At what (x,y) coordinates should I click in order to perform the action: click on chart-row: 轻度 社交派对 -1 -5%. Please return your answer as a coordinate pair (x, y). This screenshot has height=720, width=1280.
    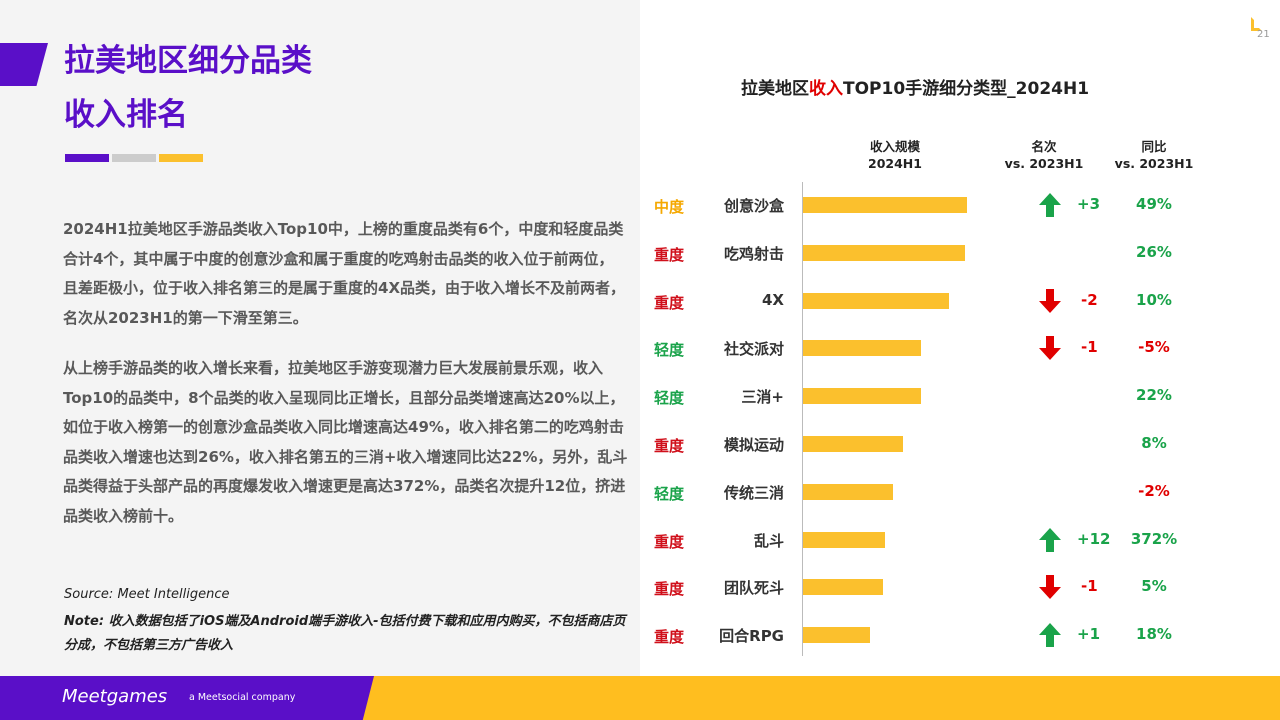
    Looking at the image, I should click on (960, 348).